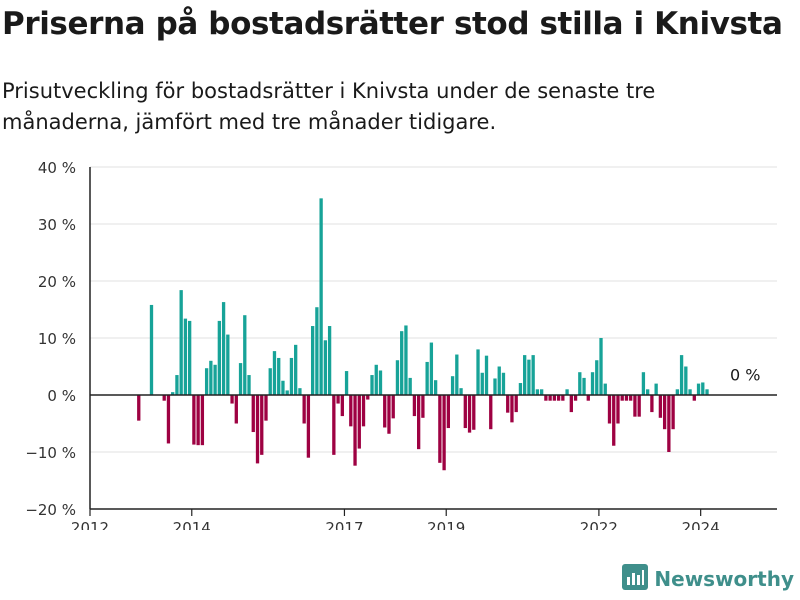 This screenshot has height=600, width=800. What do you see at coordinates (57, 282) in the screenshot?
I see `y-tick-label: 20 %` at bounding box center [57, 282].